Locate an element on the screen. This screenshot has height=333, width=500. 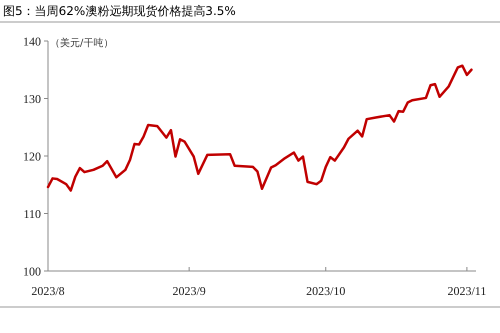
y-tick-label: 100 is located at coordinates (32, 271).